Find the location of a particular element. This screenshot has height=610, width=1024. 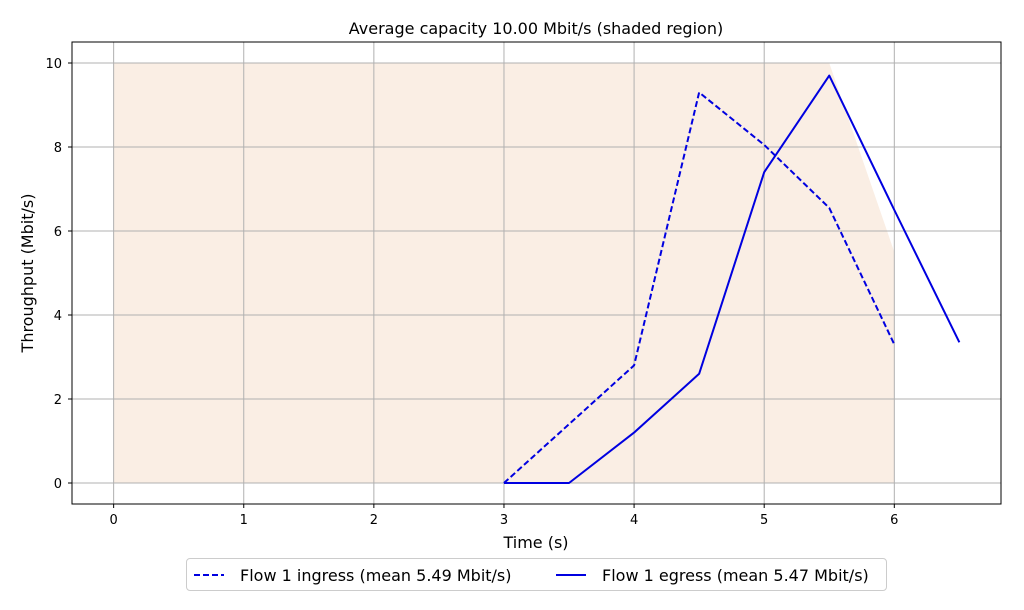

y-tick-label: 2 is located at coordinates (58, 400).